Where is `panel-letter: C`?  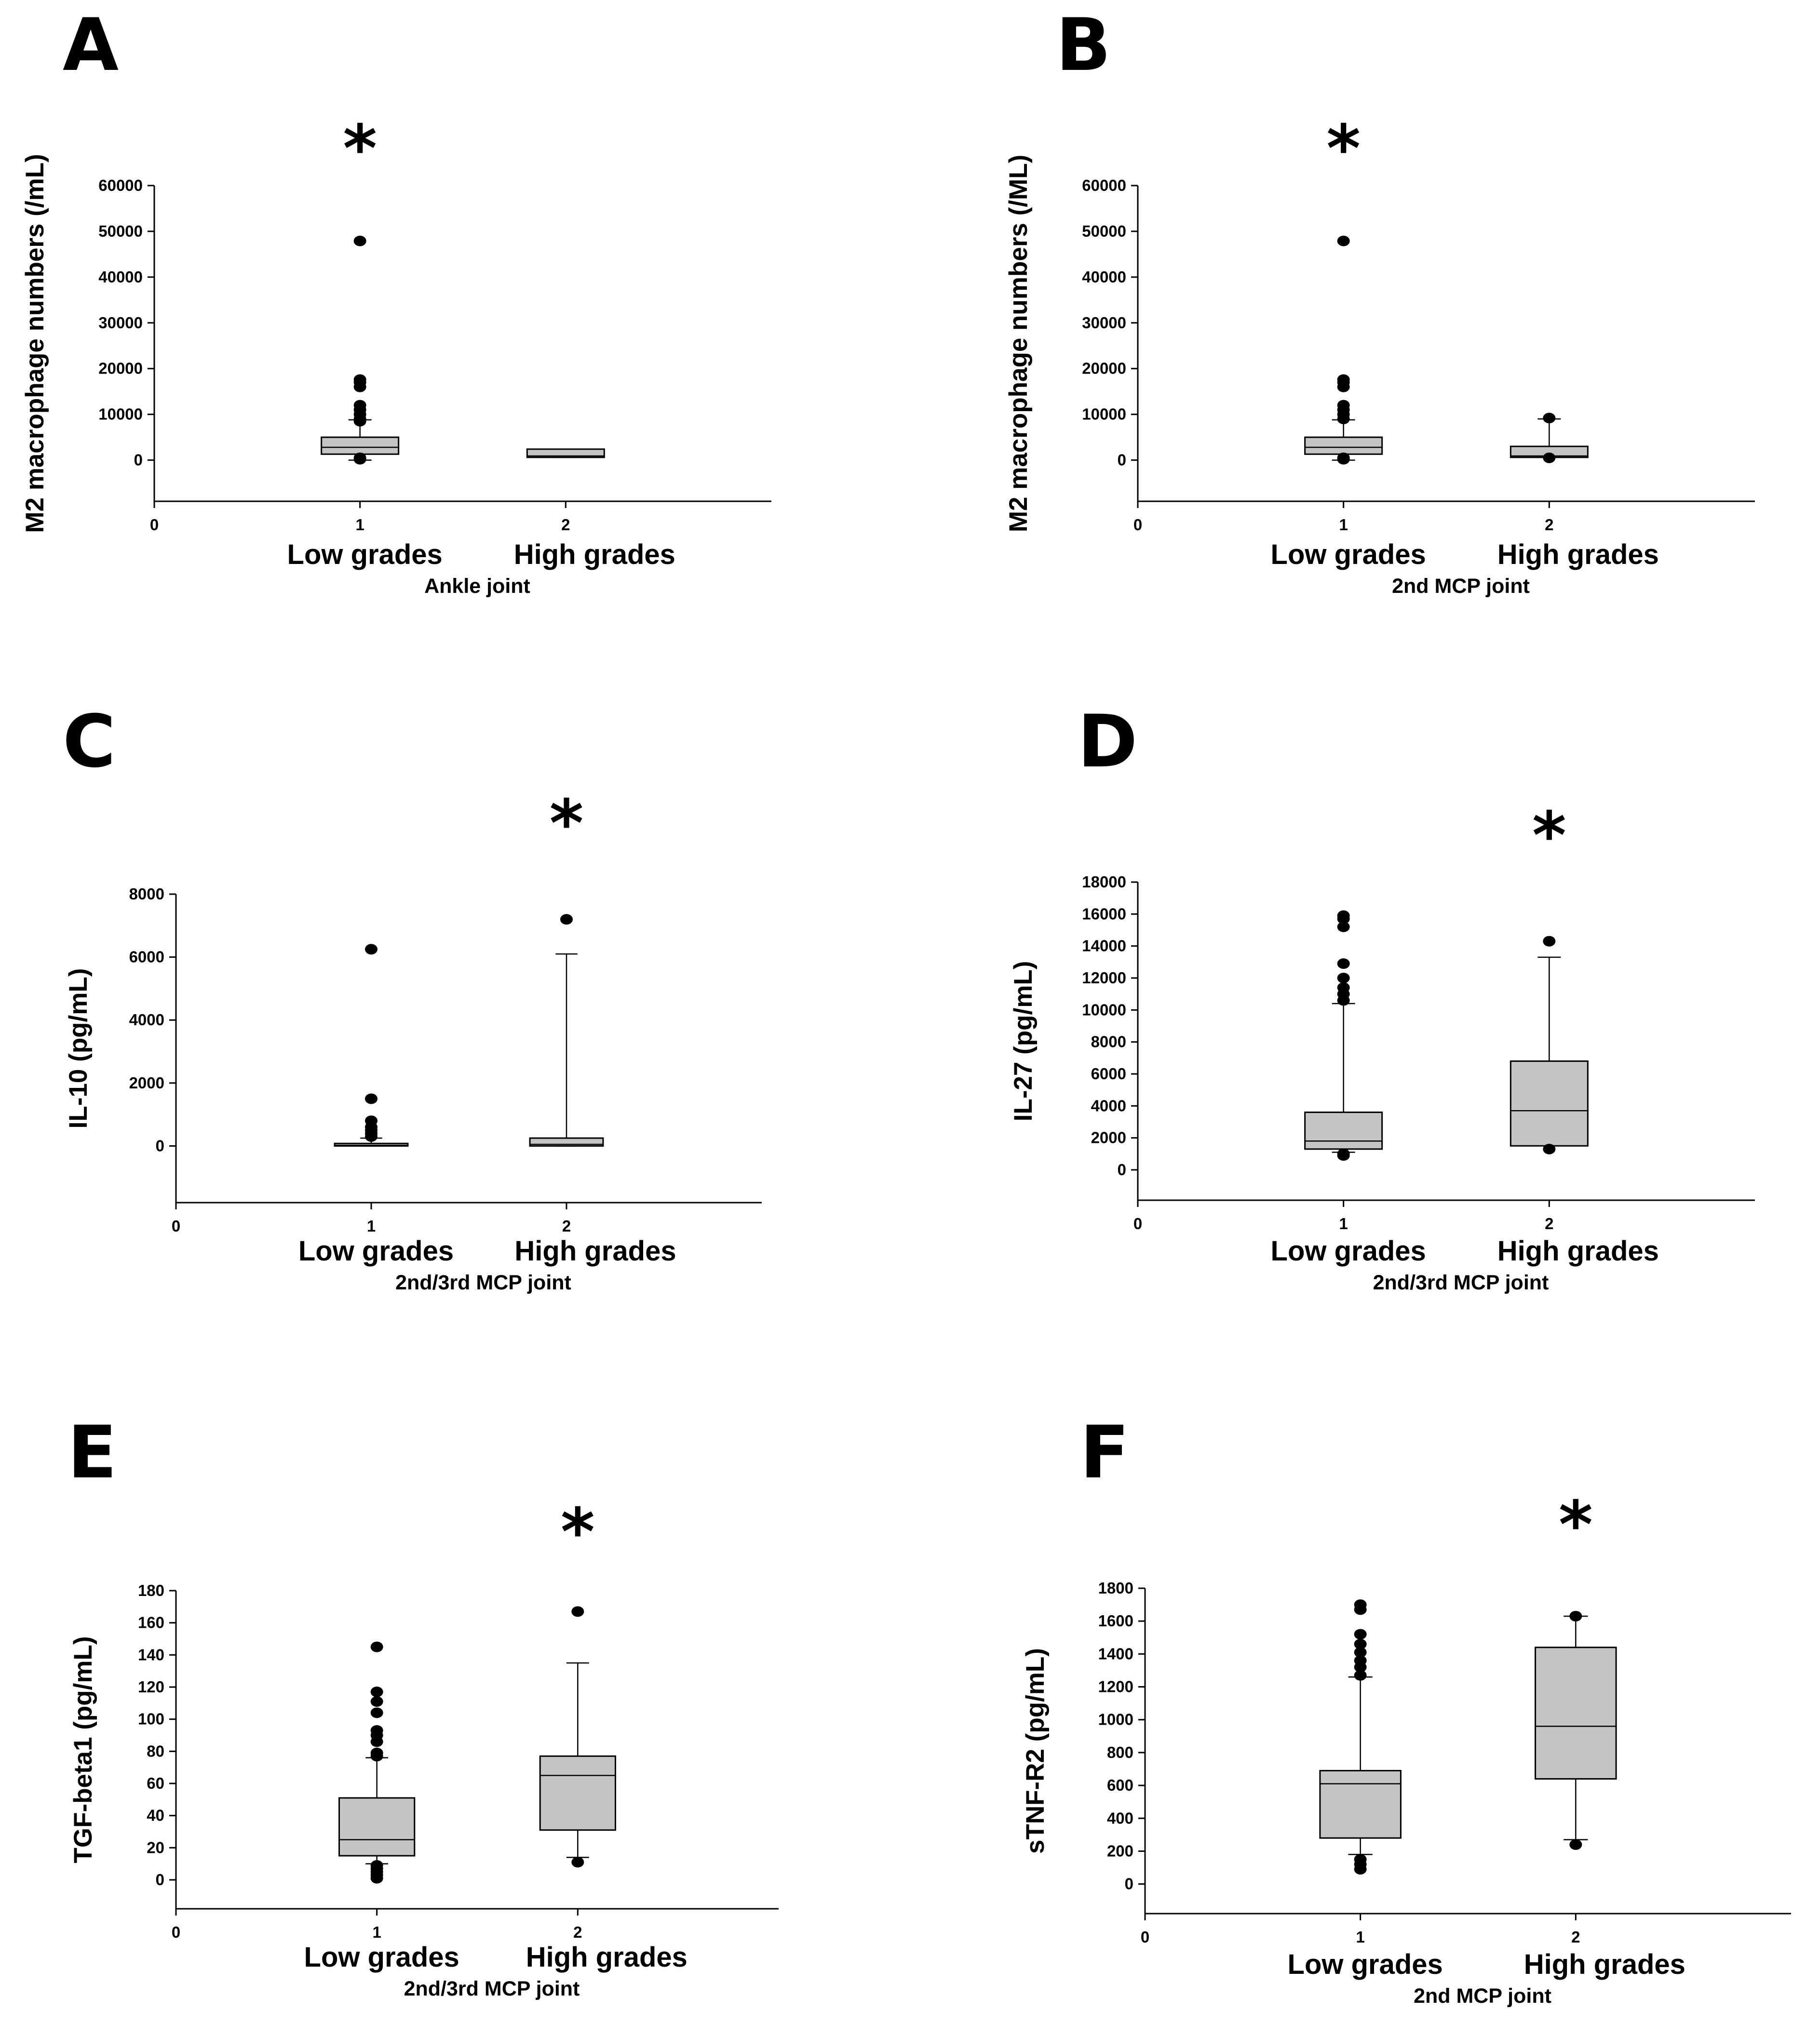
panel-letter: C is located at coordinates (90, 742).